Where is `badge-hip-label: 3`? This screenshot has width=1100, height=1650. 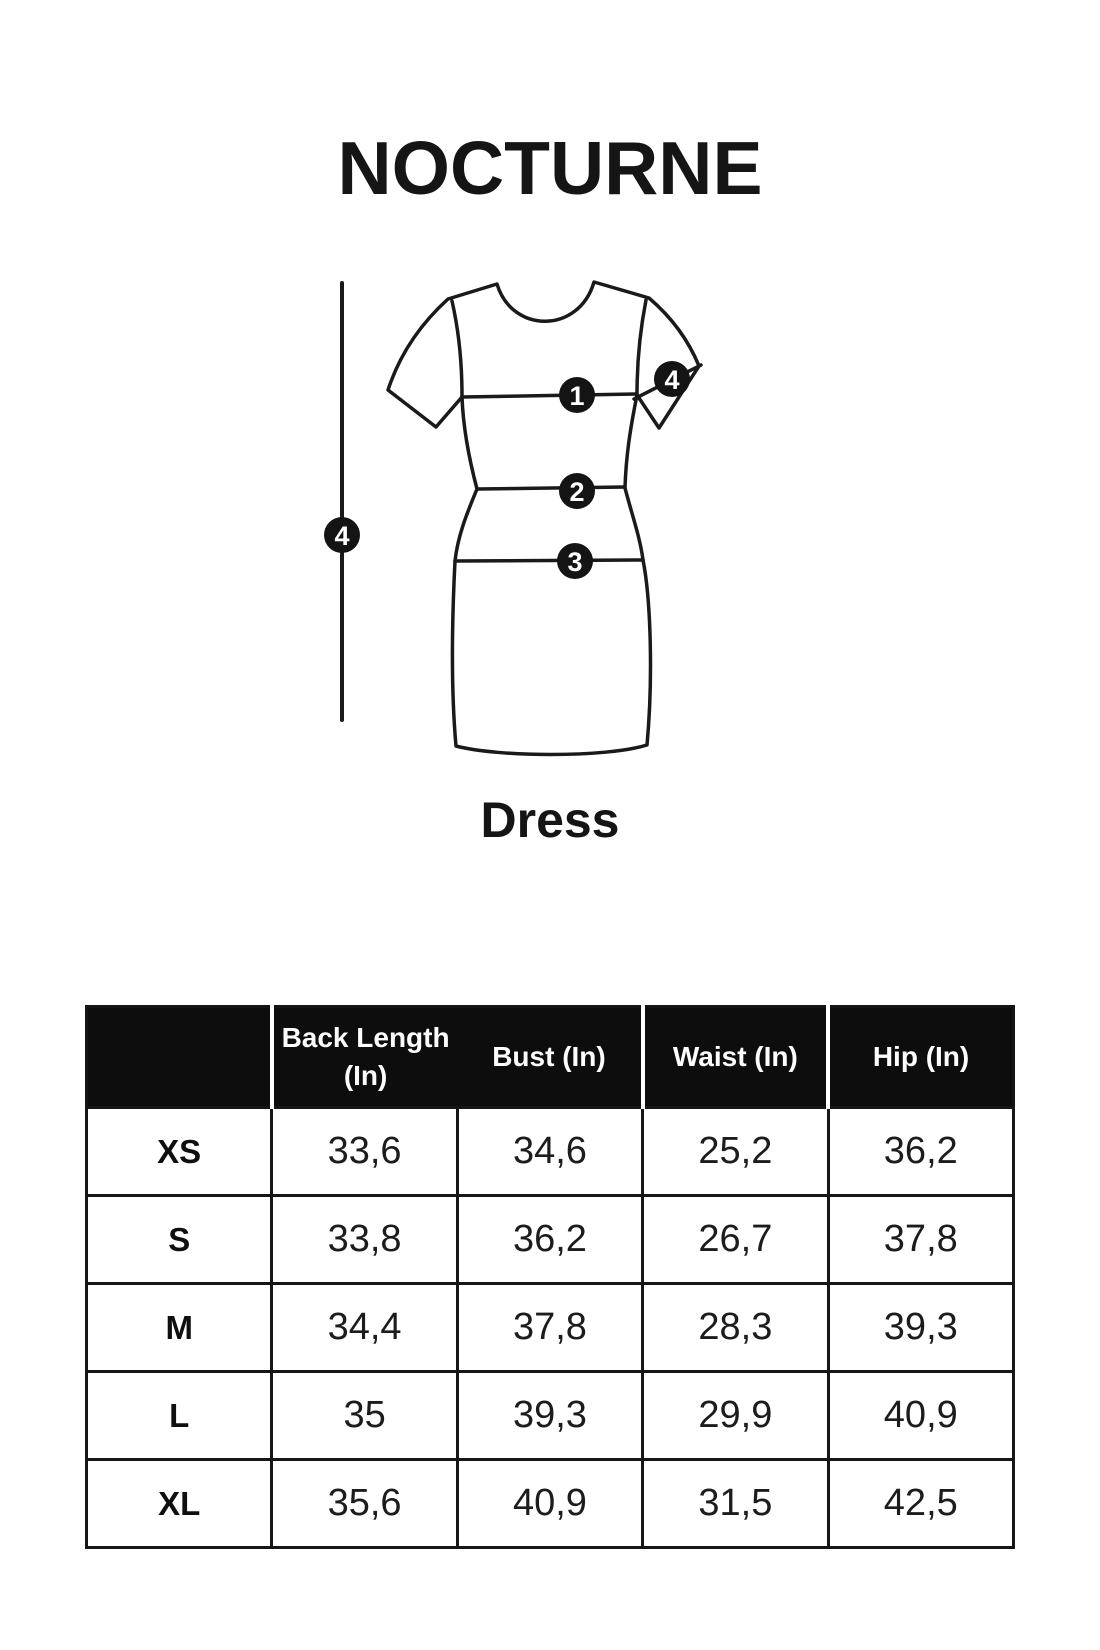 badge-hip-label: 3 is located at coordinates (574, 562).